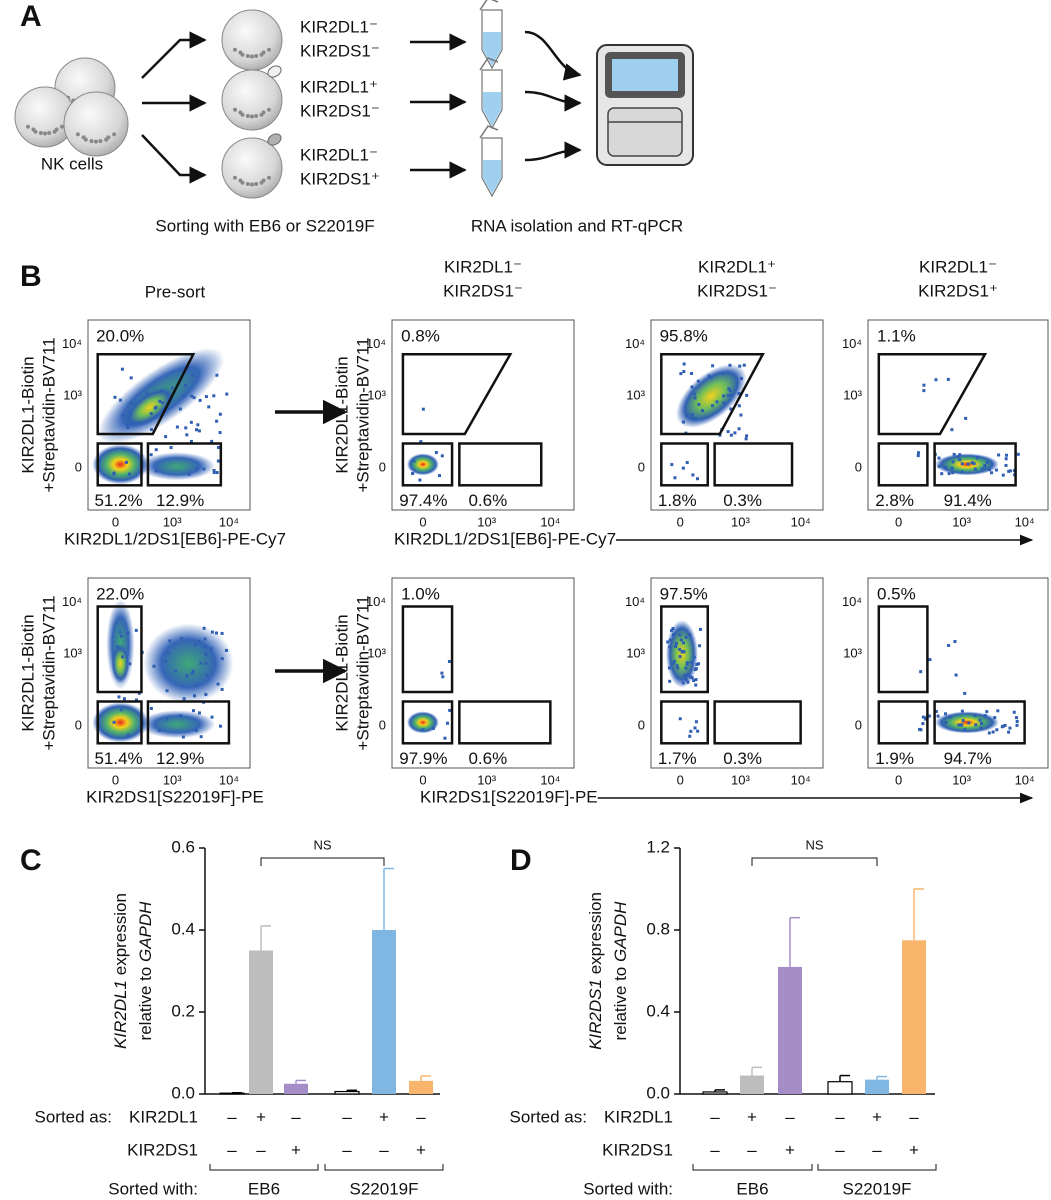 Image resolution: width=1051 pixels, height=1200 pixels. What do you see at coordinates (645, 132) in the screenshot?
I see `qpcr-drawer` at bounding box center [645, 132].